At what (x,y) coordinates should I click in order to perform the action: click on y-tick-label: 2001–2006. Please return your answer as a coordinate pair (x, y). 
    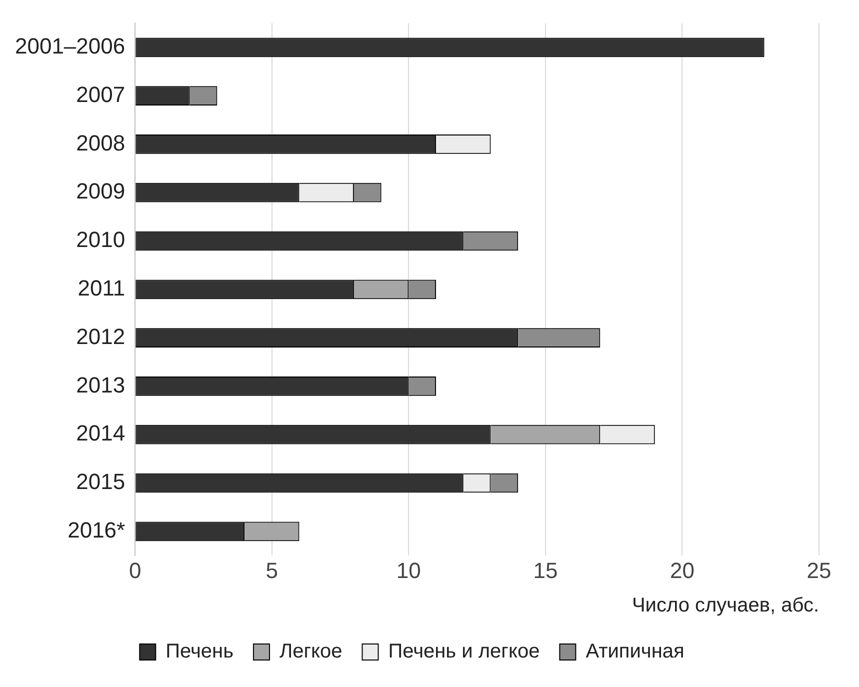
    Looking at the image, I should click on (70, 45).